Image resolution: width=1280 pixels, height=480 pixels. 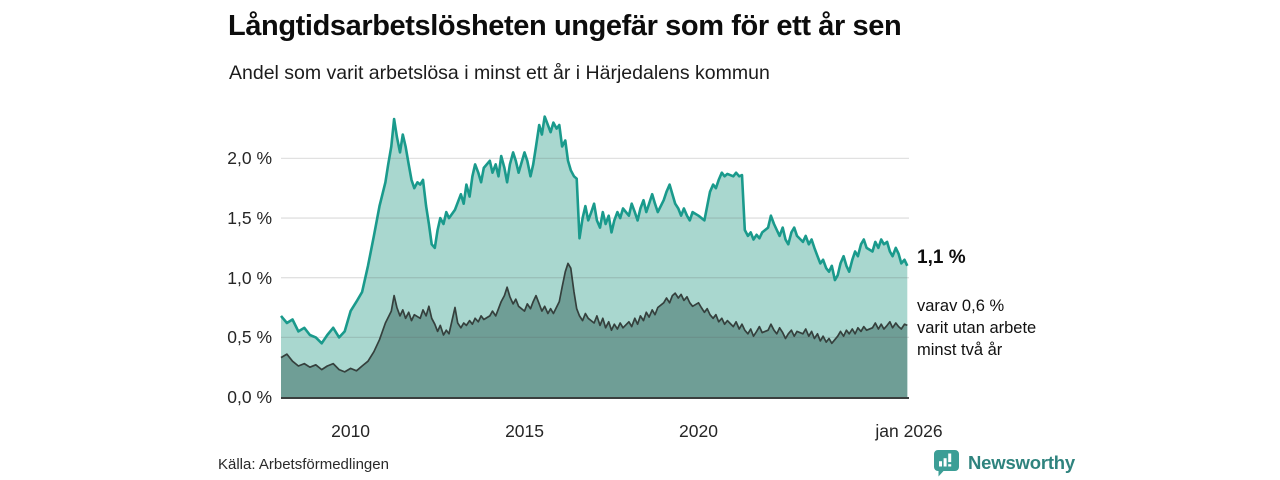 What do you see at coordinates (249, 218) in the screenshot?
I see `y-tick-label: 1,5 %` at bounding box center [249, 218].